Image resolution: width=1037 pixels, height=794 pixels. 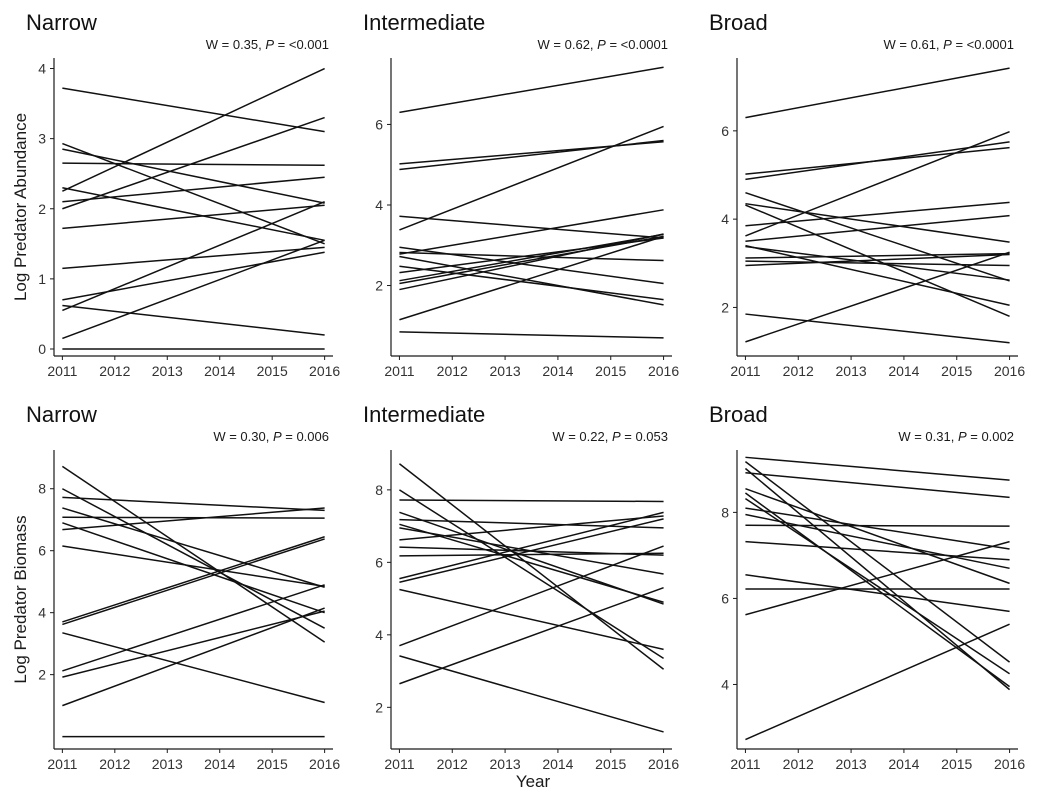 What do you see at coordinates (610, 436) in the screenshot?
I see `stat-annotation: W = 0.22, P = 0.053` at bounding box center [610, 436].